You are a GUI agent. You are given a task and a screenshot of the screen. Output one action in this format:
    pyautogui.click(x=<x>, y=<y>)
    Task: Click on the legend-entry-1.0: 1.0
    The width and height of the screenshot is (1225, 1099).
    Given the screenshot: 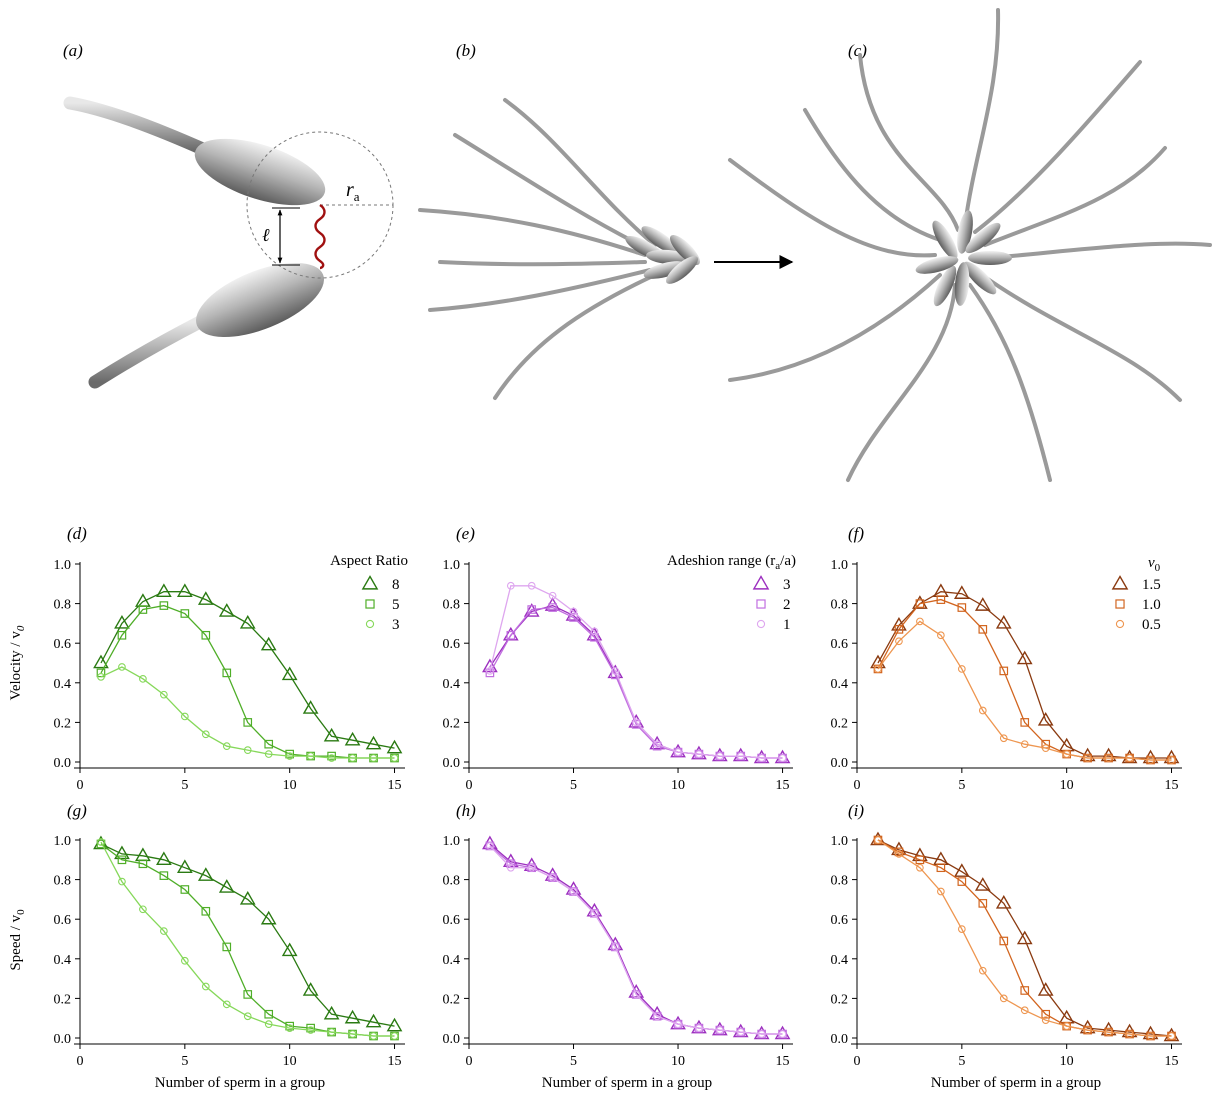 What is the action you would take?
    pyautogui.click(x=1138, y=605)
    